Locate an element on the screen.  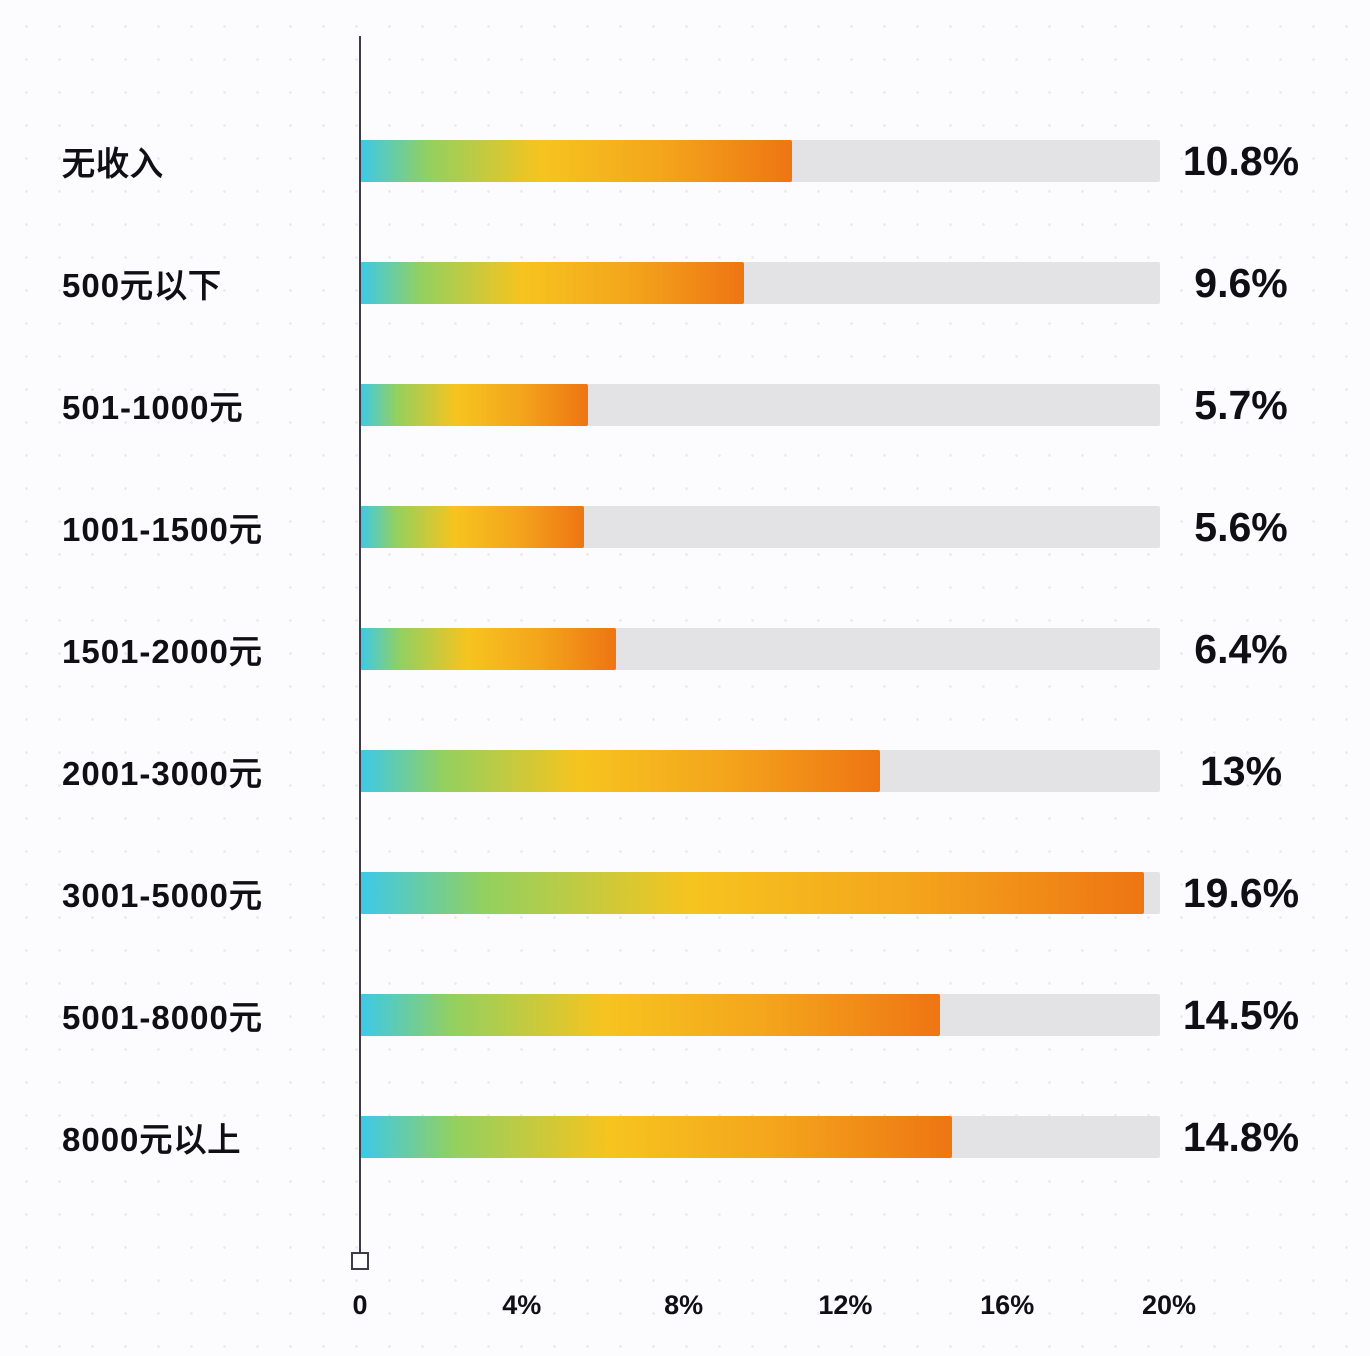
category-label: 500元以下 is located at coordinates (142, 285).